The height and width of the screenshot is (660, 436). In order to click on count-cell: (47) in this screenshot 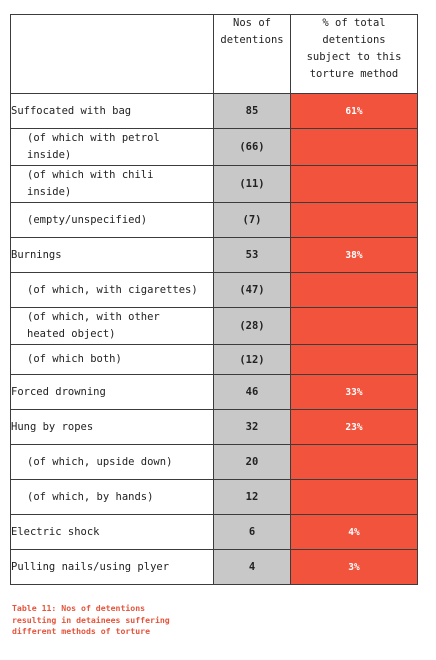, I will do `click(252, 290)`.